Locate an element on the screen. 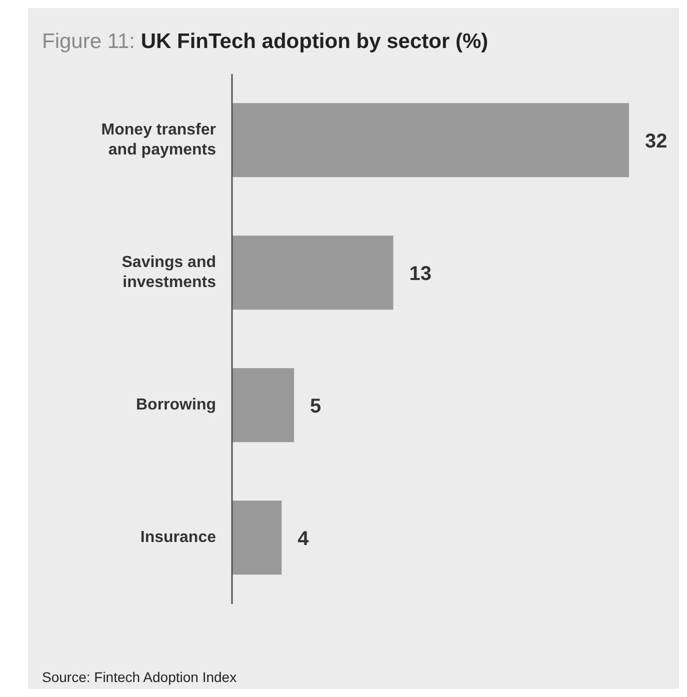 The width and height of the screenshot is (687, 697). y-tick-label: Money transfer and payments is located at coordinates (158, 139).